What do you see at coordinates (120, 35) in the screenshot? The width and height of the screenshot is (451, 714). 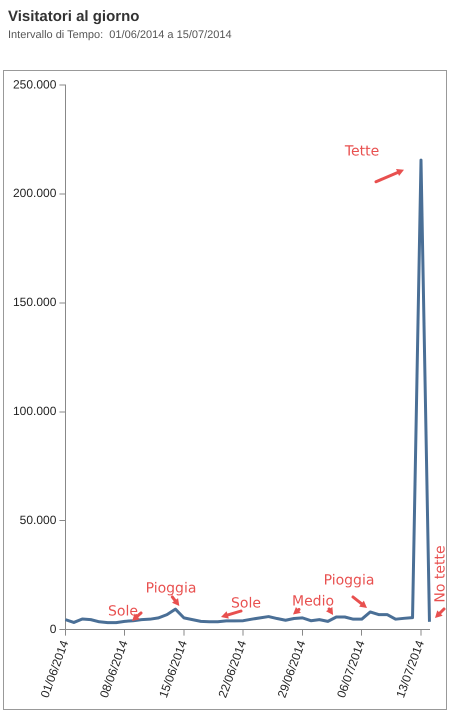 I see `chart-subtitle: Intervallo di Tempo: 01/06/2014 a 15/07/2014` at bounding box center [120, 35].